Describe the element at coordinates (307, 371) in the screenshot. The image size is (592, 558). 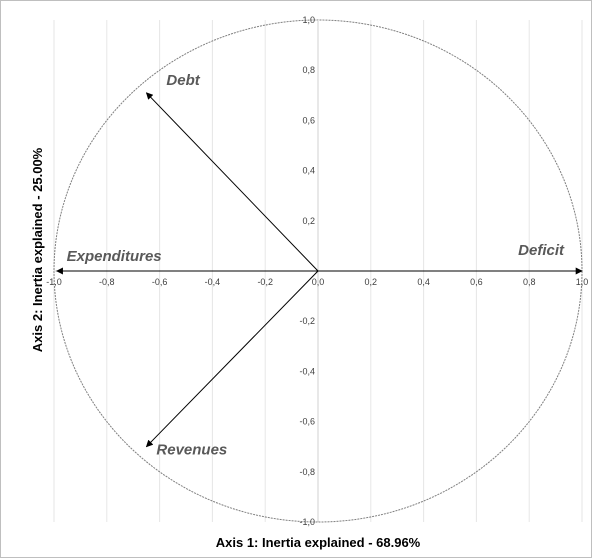
I see `y-tick-label: -0,4` at that location.